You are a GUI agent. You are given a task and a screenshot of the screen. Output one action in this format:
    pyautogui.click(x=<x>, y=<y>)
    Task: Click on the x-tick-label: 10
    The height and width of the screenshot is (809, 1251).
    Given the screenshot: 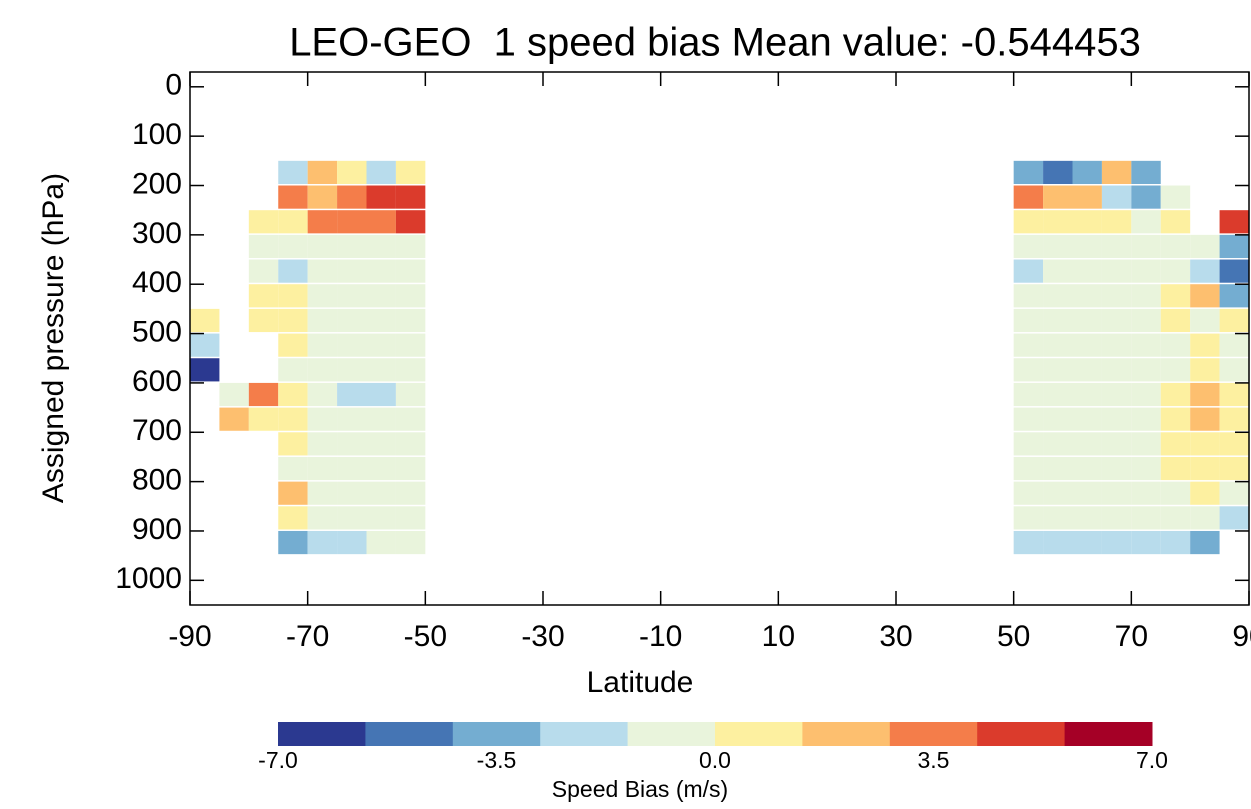 What is the action you would take?
    pyautogui.click(x=778, y=636)
    